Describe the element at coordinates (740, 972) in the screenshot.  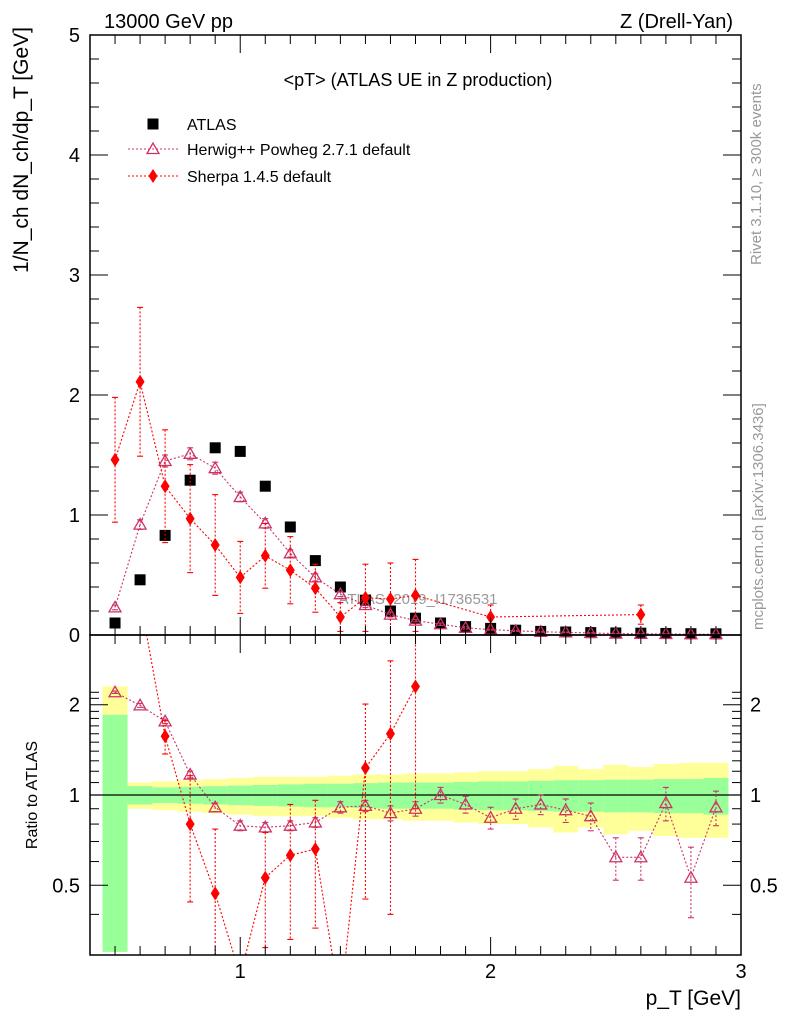
I see `x-tick-label: 3` at that location.